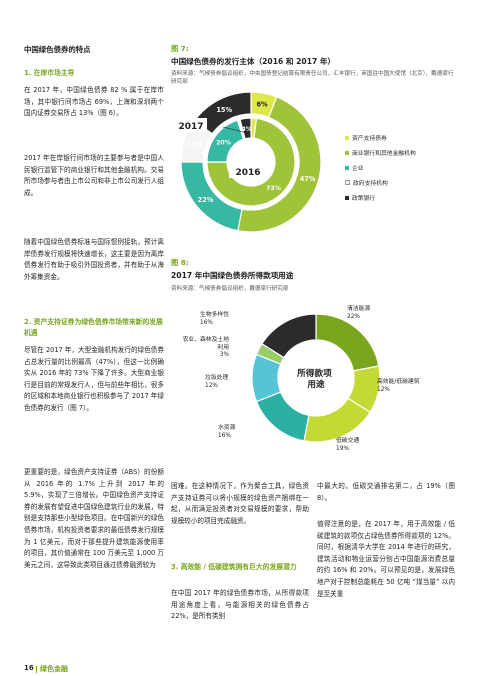  What do you see at coordinates (195, 144) in the screenshot?
I see `data-label: 10%` at bounding box center [195, 144].